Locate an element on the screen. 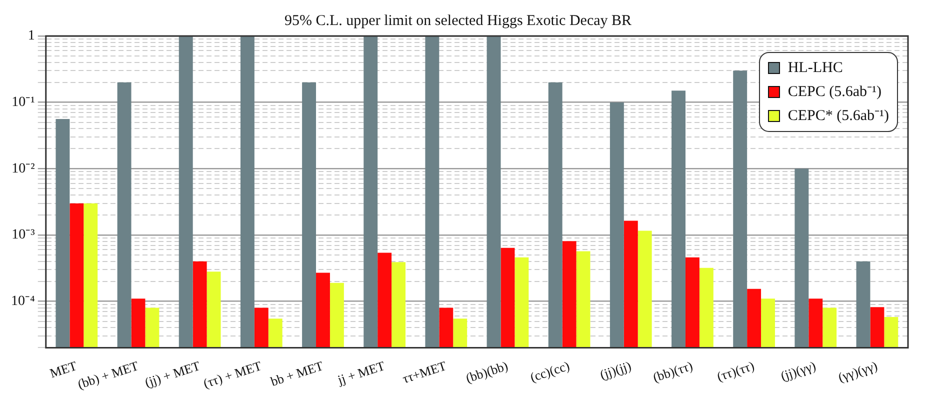 The height and width of the screenshot is (404, 936). legend-label: CEPC* (5.6ab⁻¹) is located at coordinates (838, 116).